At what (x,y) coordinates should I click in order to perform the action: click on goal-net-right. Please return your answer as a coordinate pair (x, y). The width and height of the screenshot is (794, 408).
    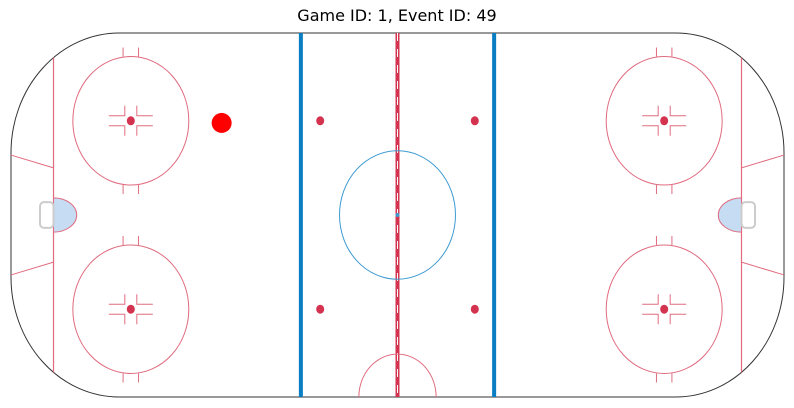
    Looking at the image, I should click on (748, 215).